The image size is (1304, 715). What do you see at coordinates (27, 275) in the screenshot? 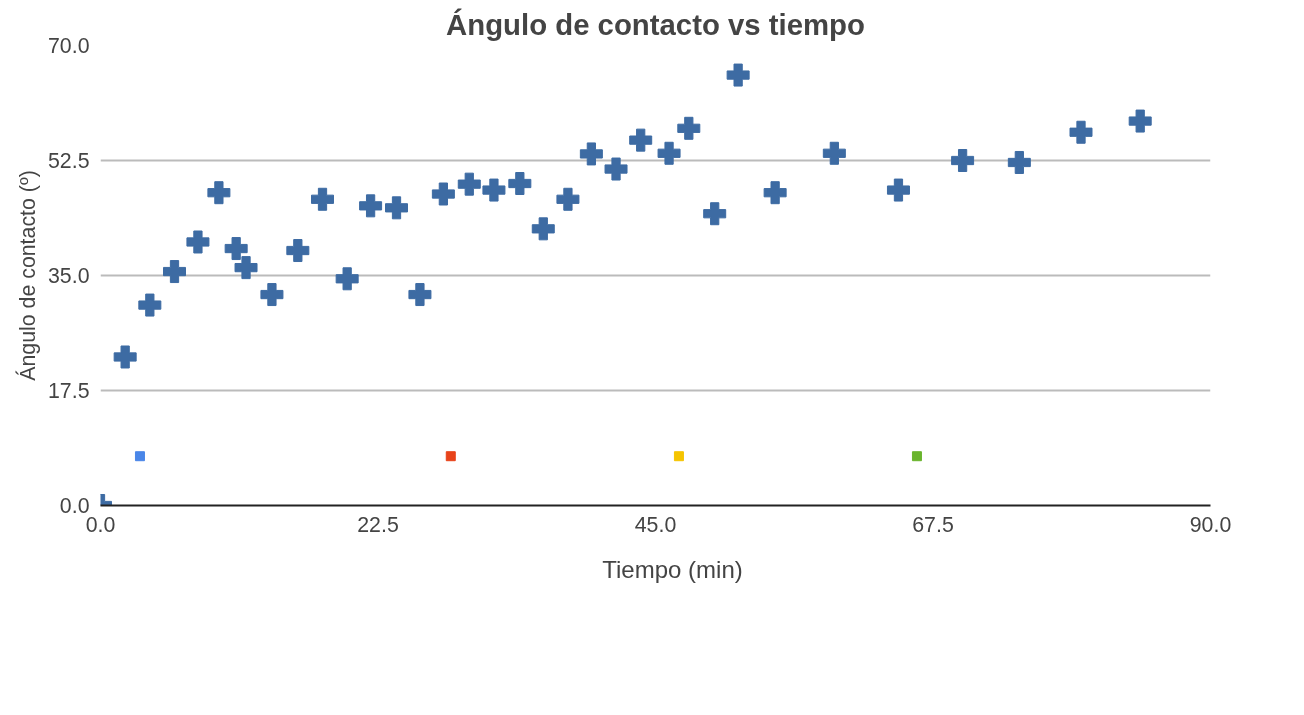
I see `y-axis-title: Ángulo de contacto (º)` at bounding box center [27, 275].